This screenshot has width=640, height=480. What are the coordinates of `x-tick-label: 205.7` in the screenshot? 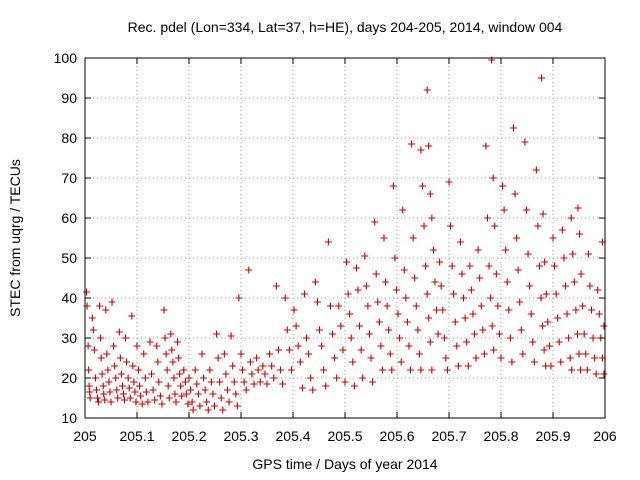 It's located at (448, 436).